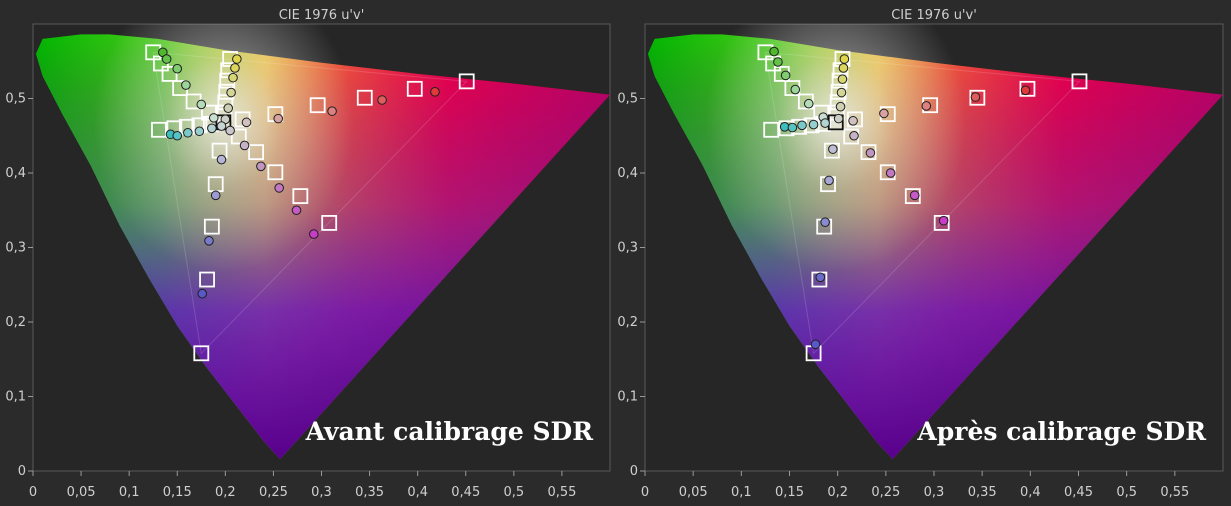 Image resolution: width=1231 pixels, height=506 pixels. I want to click on x-tick-label: 0,15, so click(789, 492).